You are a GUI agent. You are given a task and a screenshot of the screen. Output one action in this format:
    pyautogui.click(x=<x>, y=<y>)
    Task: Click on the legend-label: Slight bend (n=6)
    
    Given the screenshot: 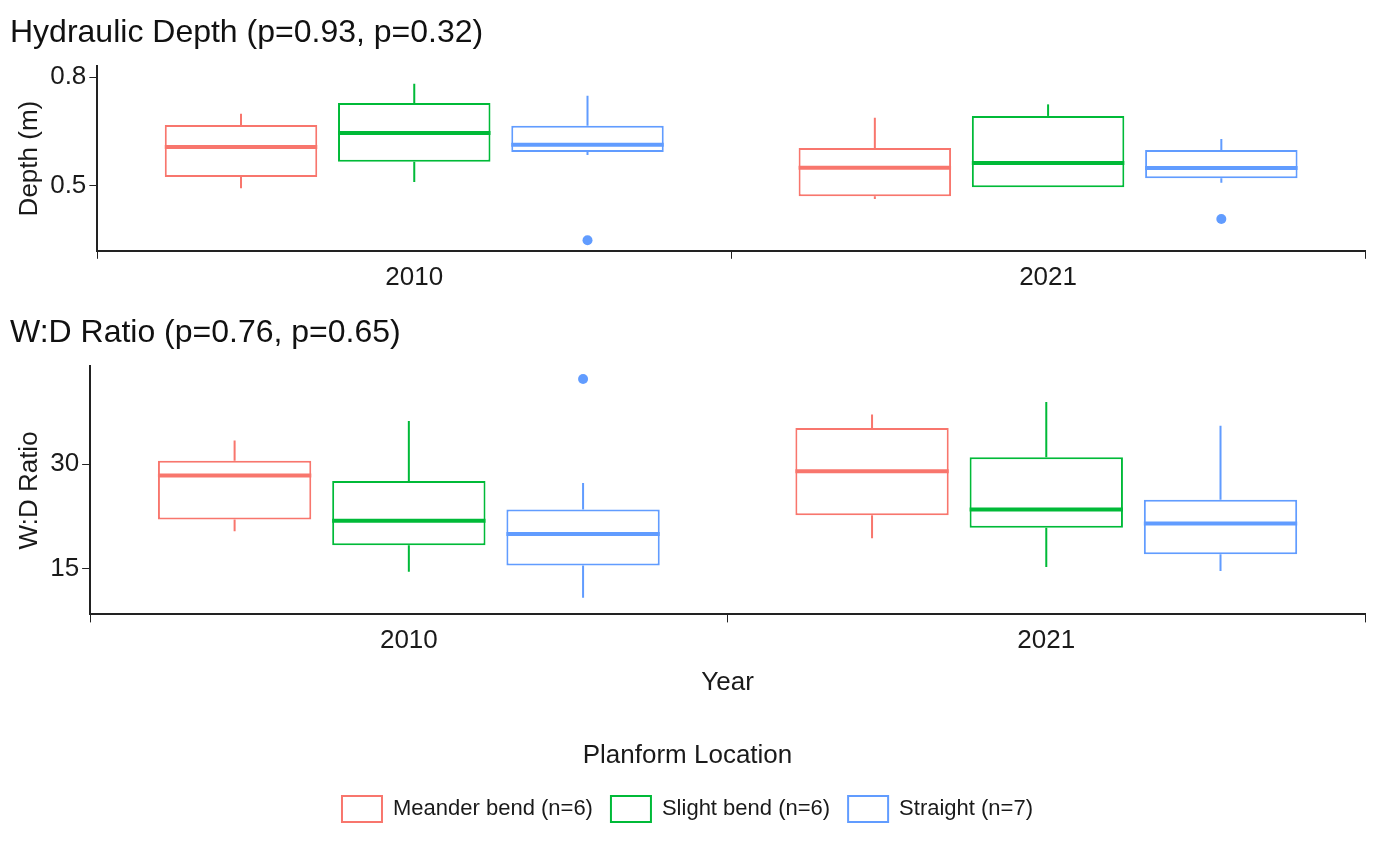 What is the action you would take?
    pyautogui.click(x=746, y=808)
    